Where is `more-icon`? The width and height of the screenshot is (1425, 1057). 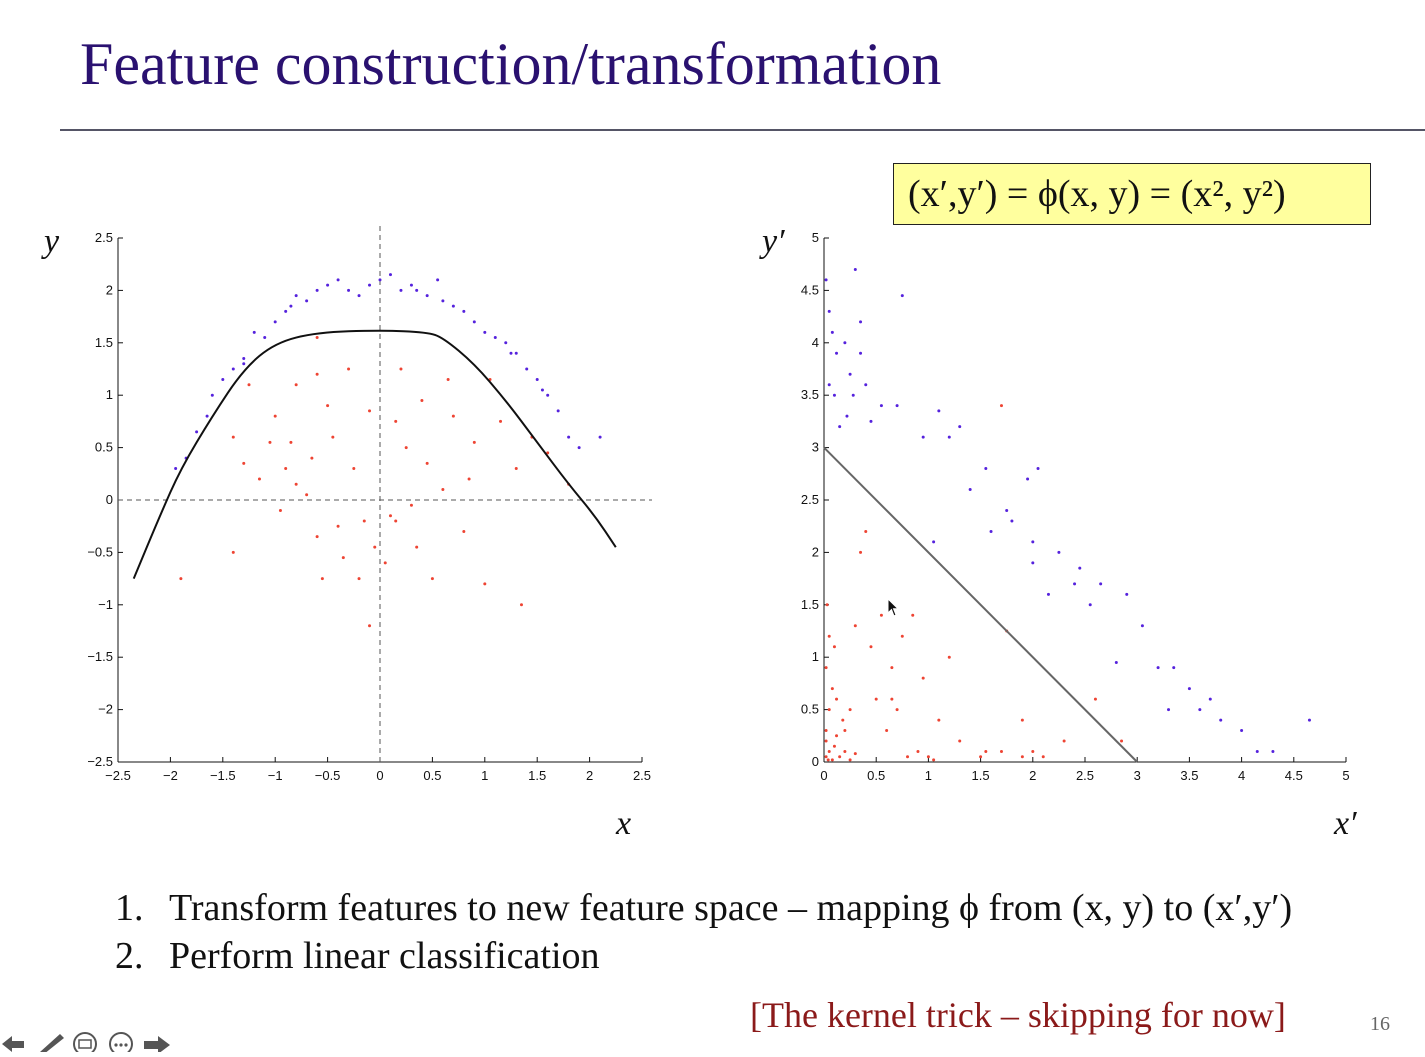
more-icon is located at coordinates (121, 1044).